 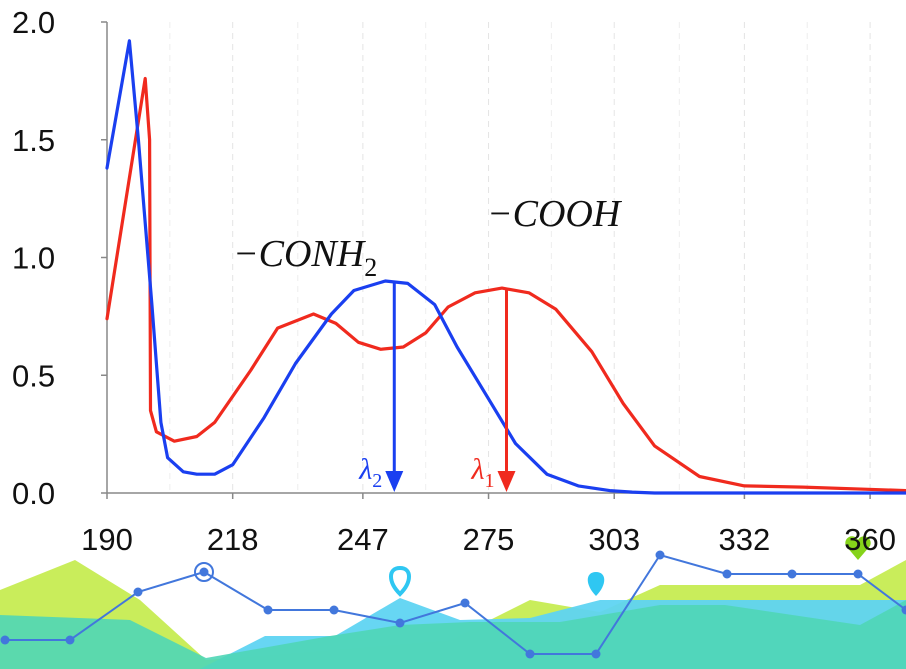 What do you see at coordinates (489, 539) in the screenshot?
I see `x-tick-label: 275` at bounding box center [489, 539].